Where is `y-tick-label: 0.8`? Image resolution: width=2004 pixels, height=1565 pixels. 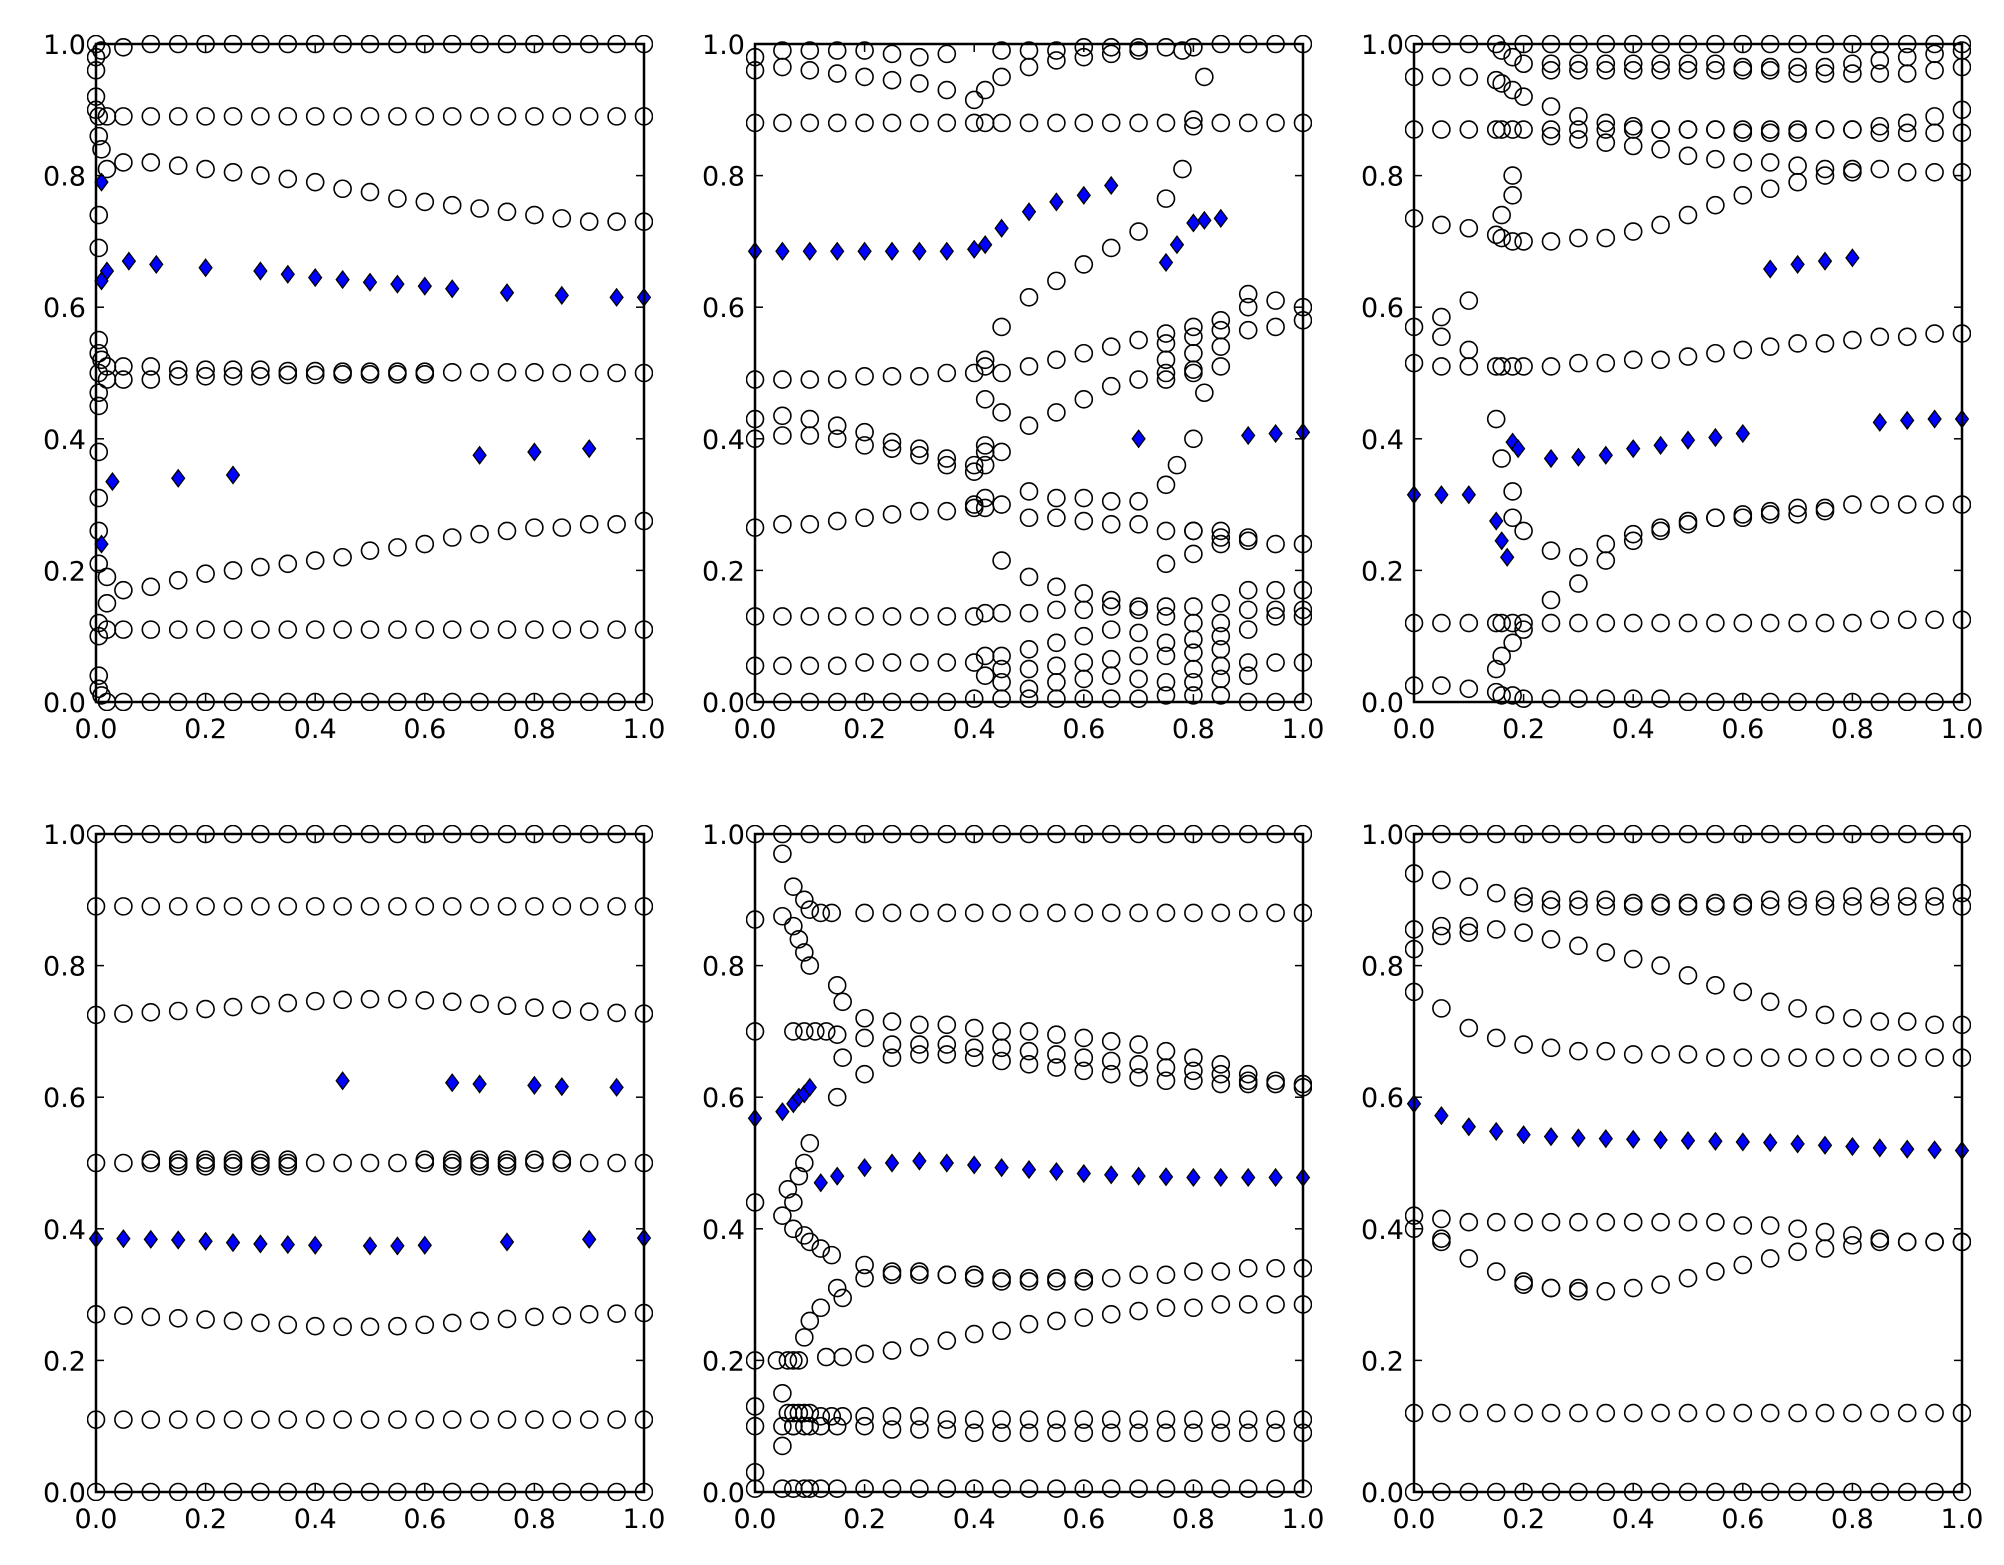 y-tick-label: 0.8 is located at coordinates (64, 967).